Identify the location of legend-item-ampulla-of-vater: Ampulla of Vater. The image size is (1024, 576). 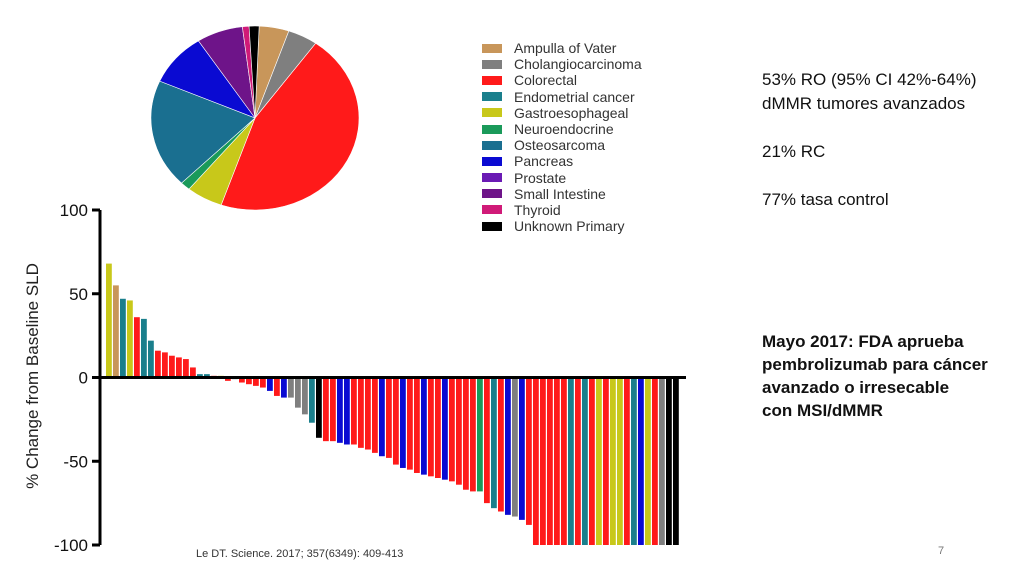
(562, 48).